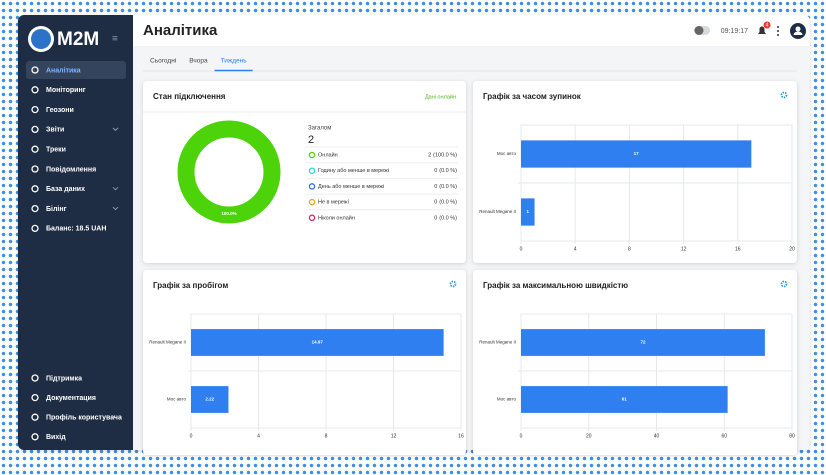 This screenshot has height=475, width=826. What do you see at coordinates (724, 436) in the screenshot?
I see `x-tick-label: 60` at bounding box center [724, 436].